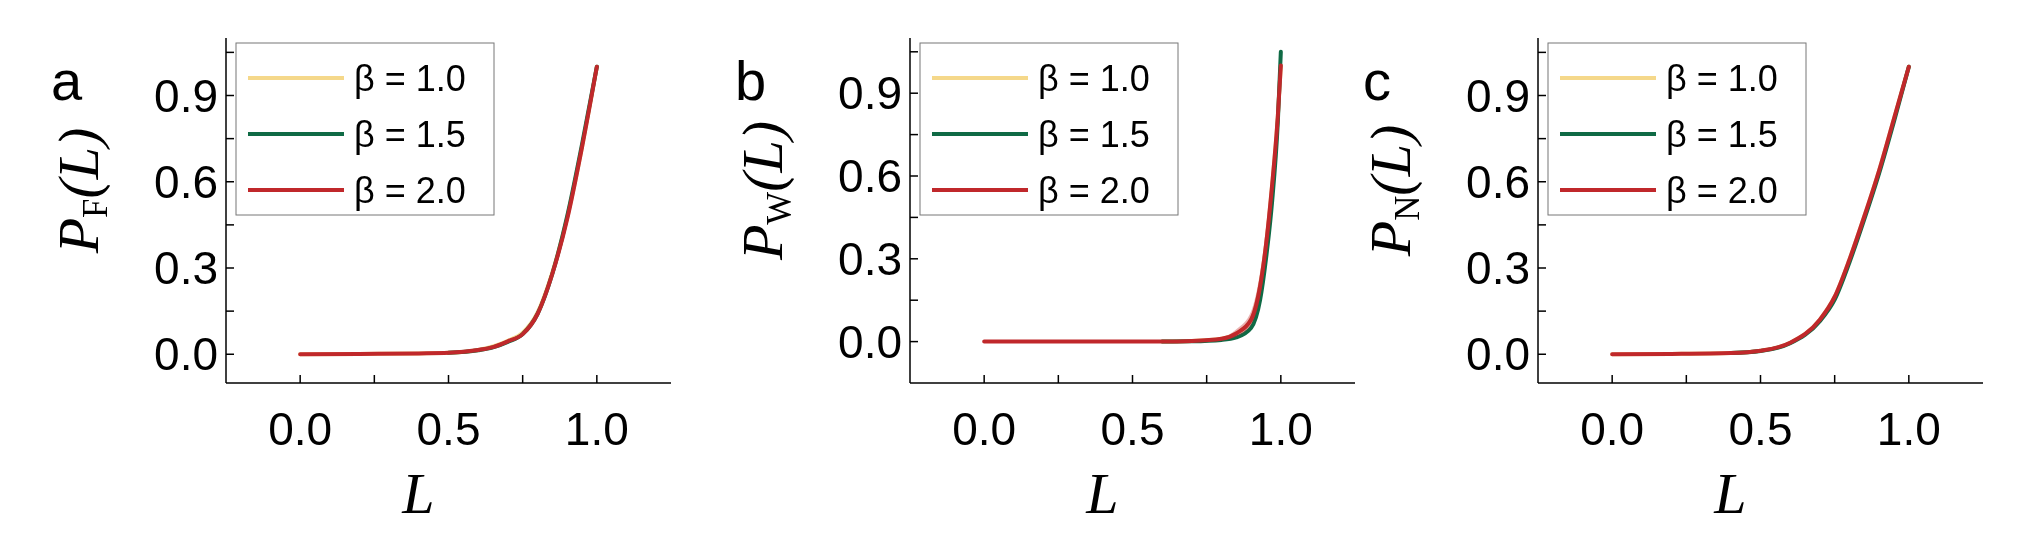 This screenshot has width=2024, height=540. I want to click on chart-title: c, so click(1377, 80).